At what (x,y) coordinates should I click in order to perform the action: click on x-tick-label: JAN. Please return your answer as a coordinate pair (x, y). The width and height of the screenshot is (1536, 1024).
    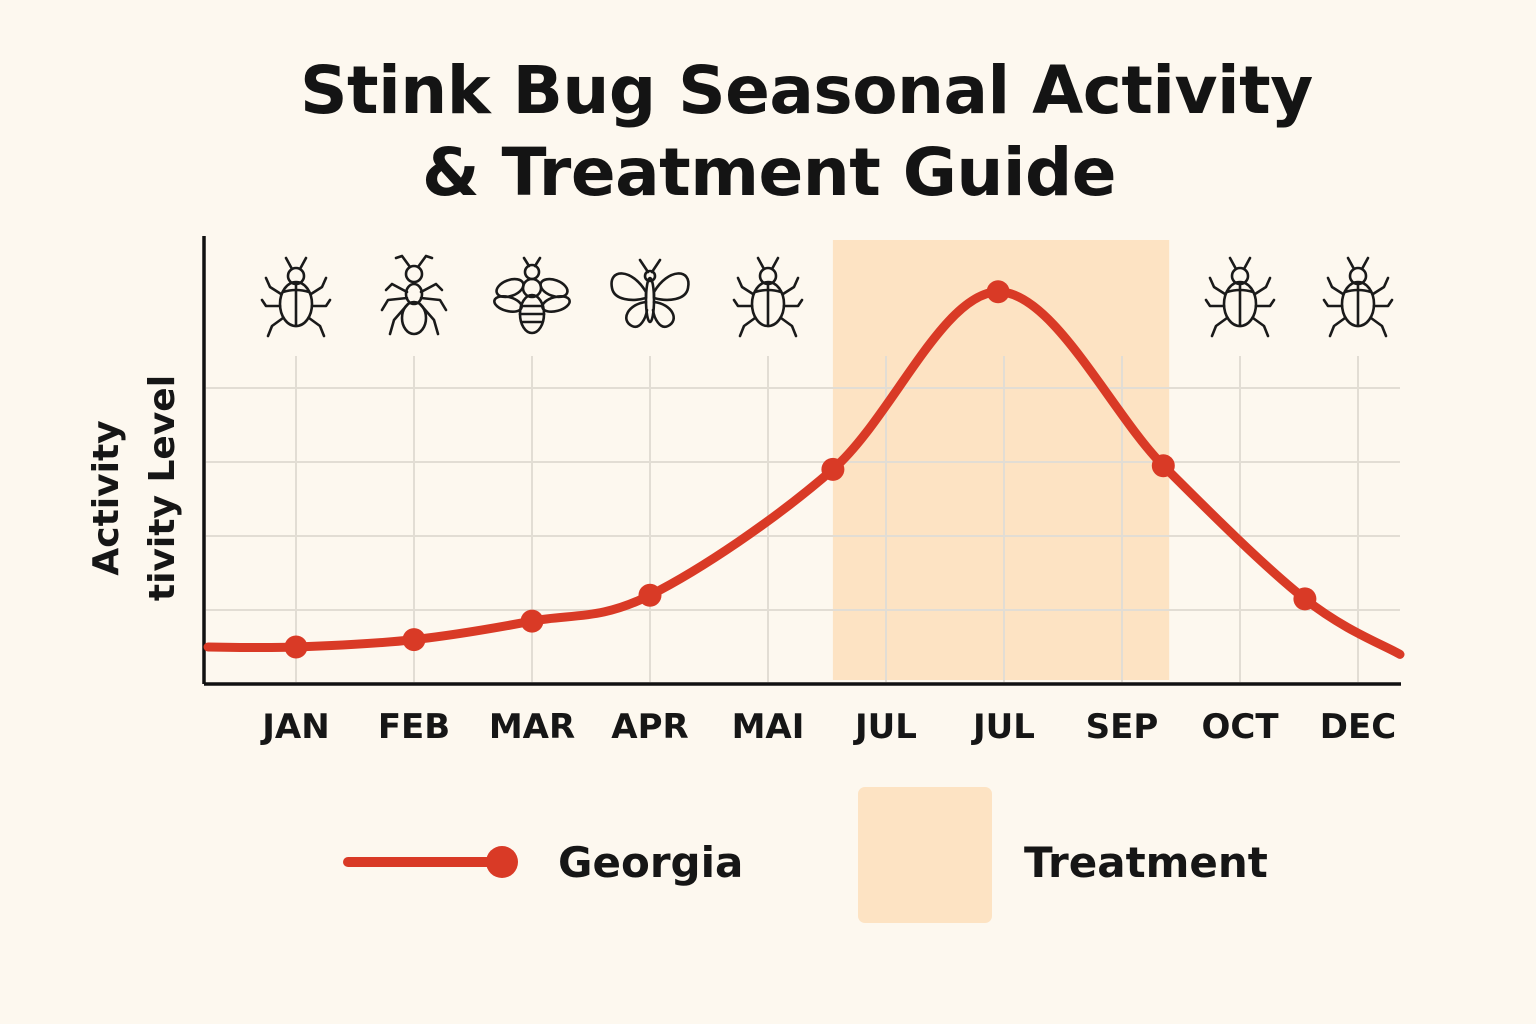
    Looking at the image, I should click on (294, 727).